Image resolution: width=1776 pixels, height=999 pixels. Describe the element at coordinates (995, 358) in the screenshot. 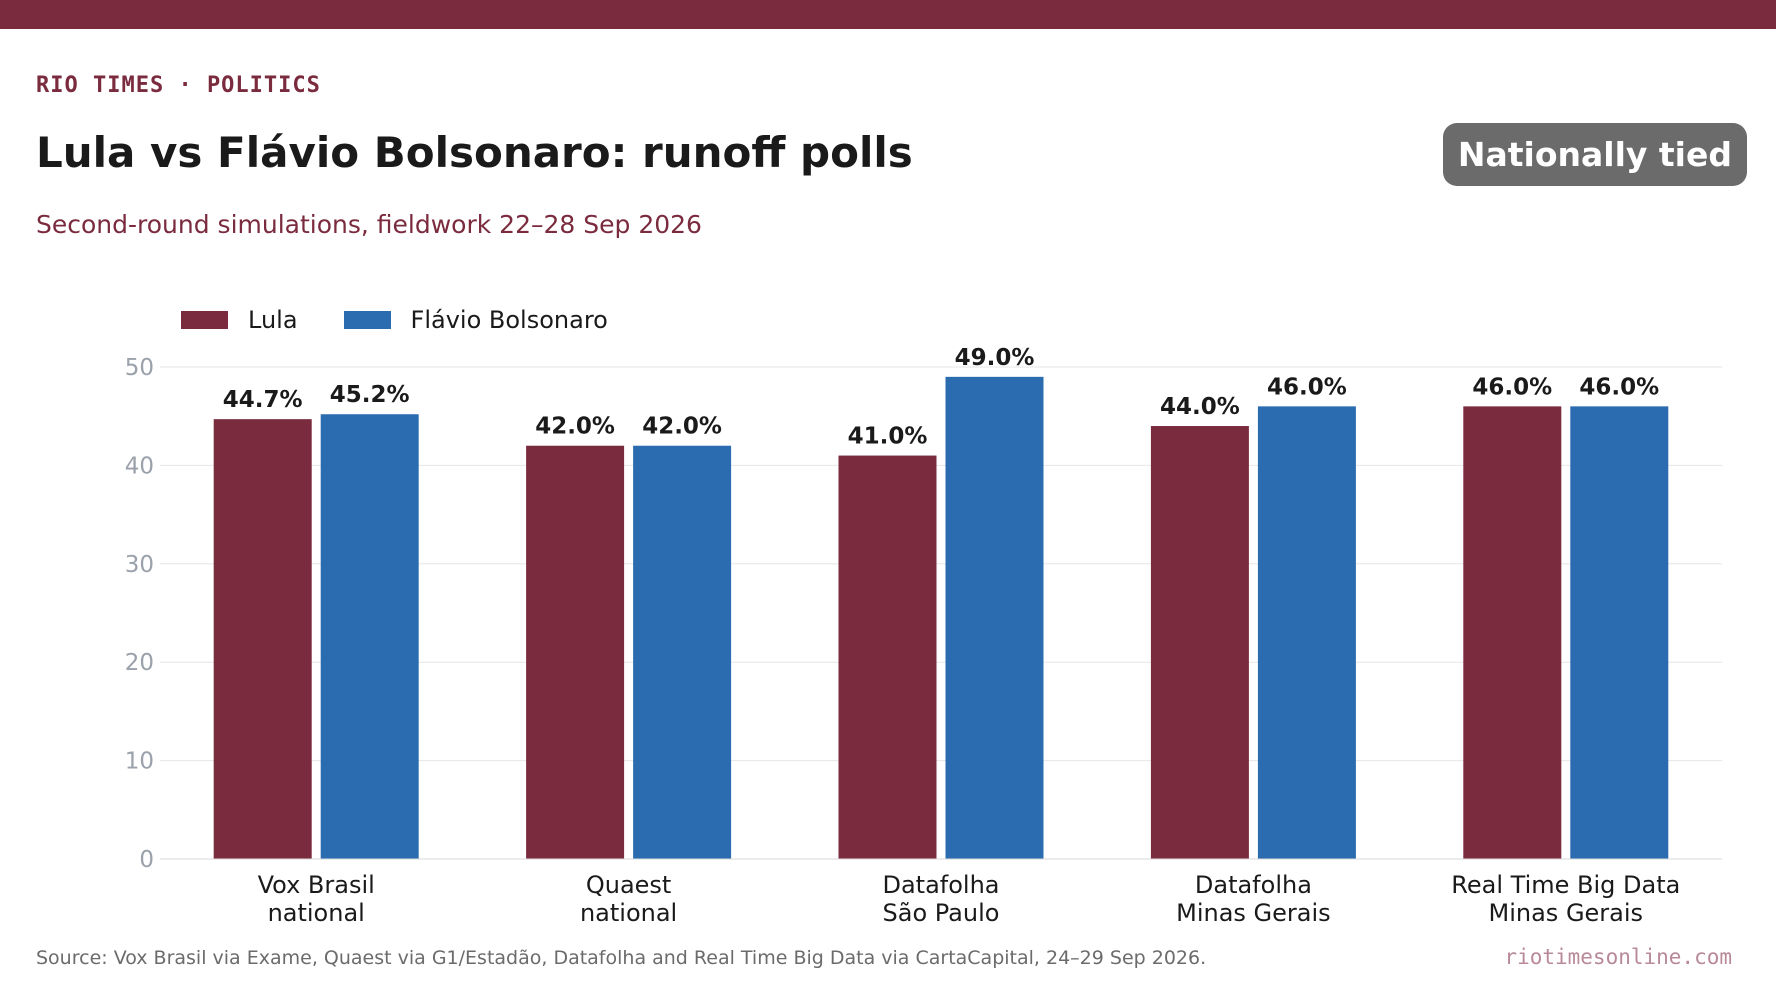

I see `data-label: 49.0%` at that location.